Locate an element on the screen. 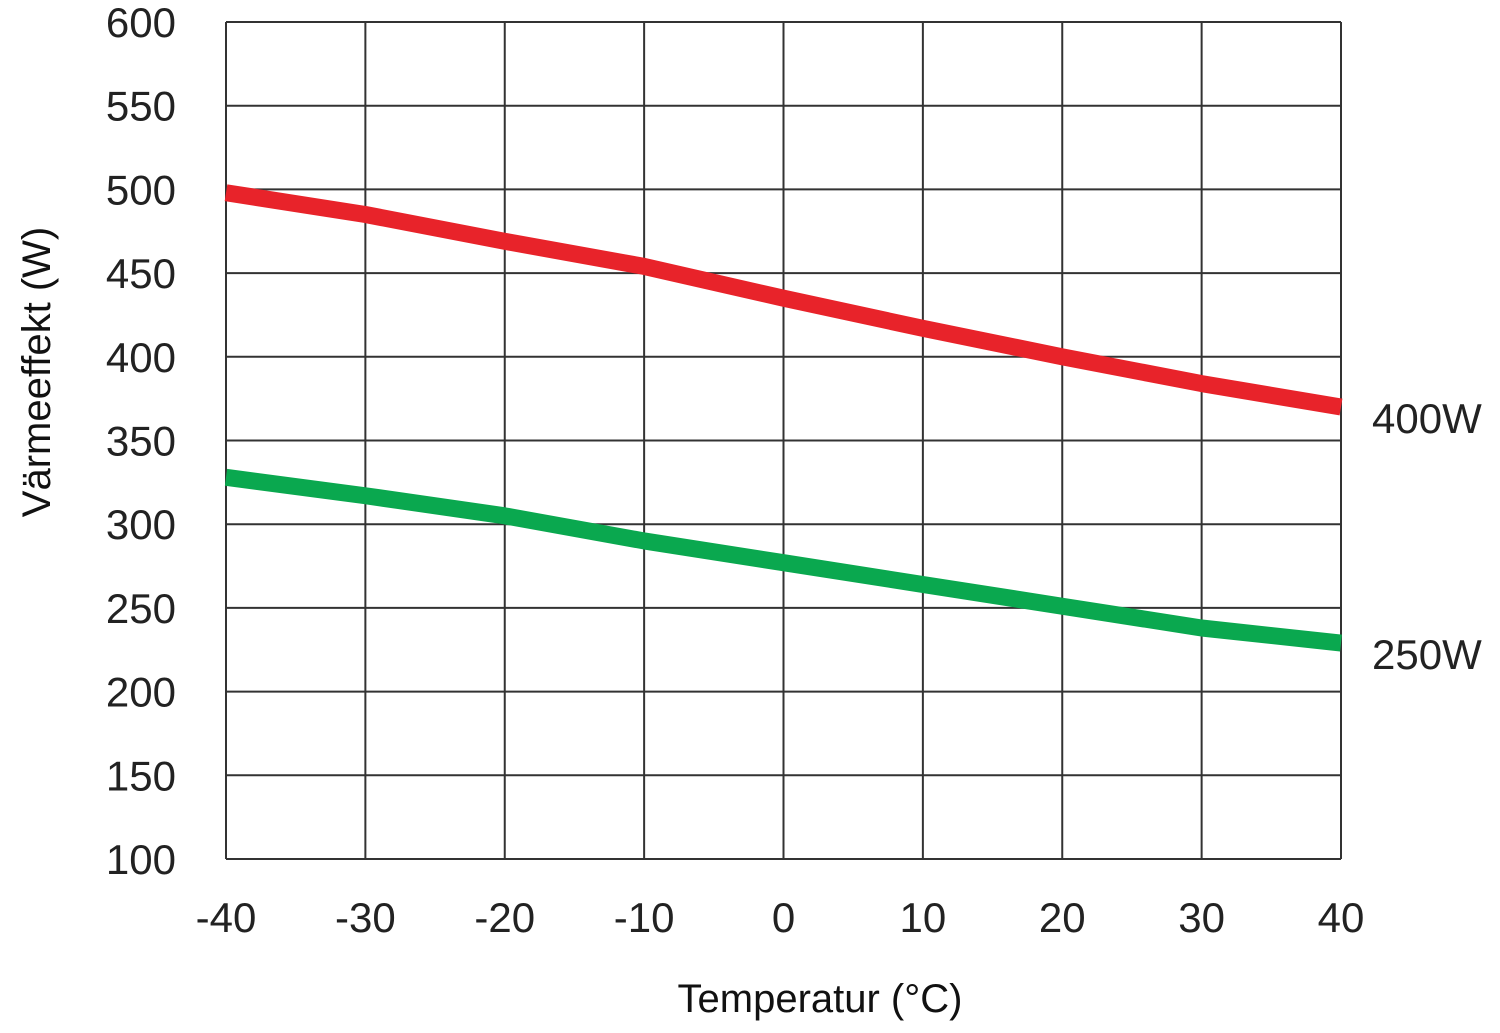 The height and width of the screenshot is (1033, 1500). y-tick-label: 250 is located at coordinates (141, 608).